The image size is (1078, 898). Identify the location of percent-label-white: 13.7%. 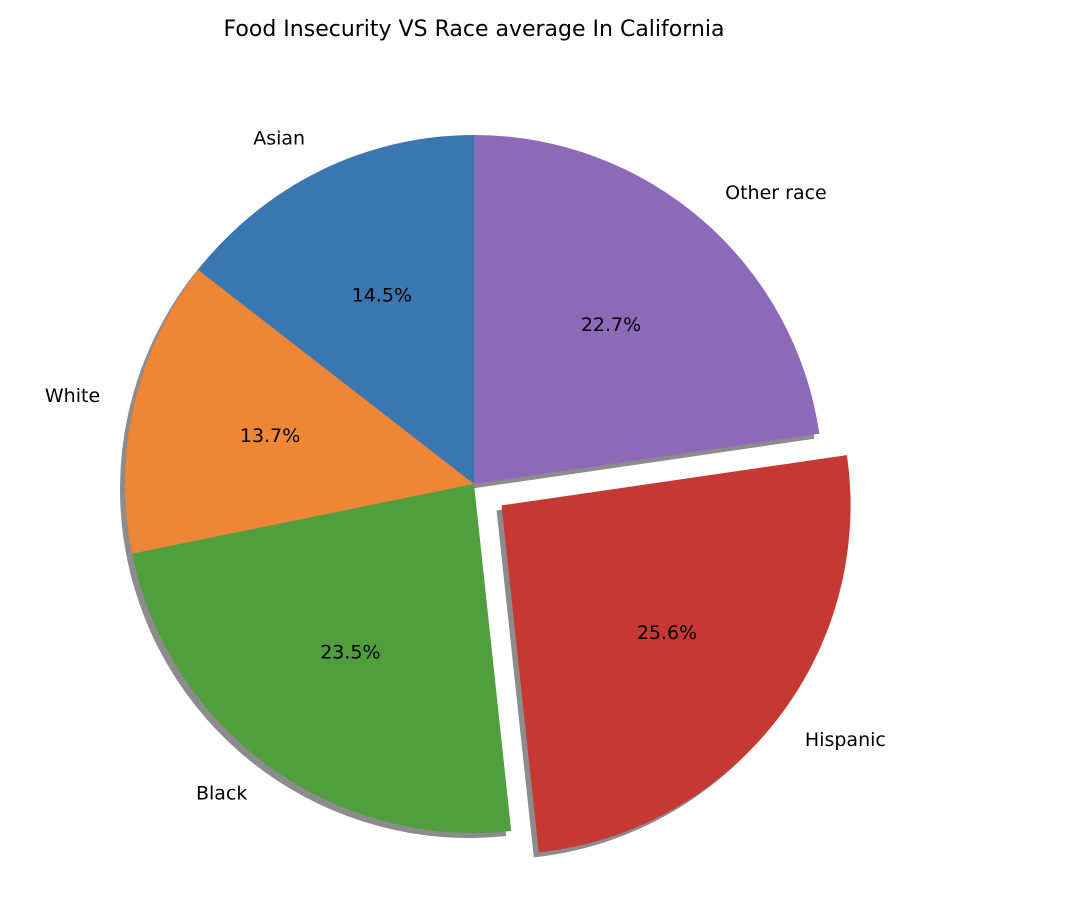
(270, 436).